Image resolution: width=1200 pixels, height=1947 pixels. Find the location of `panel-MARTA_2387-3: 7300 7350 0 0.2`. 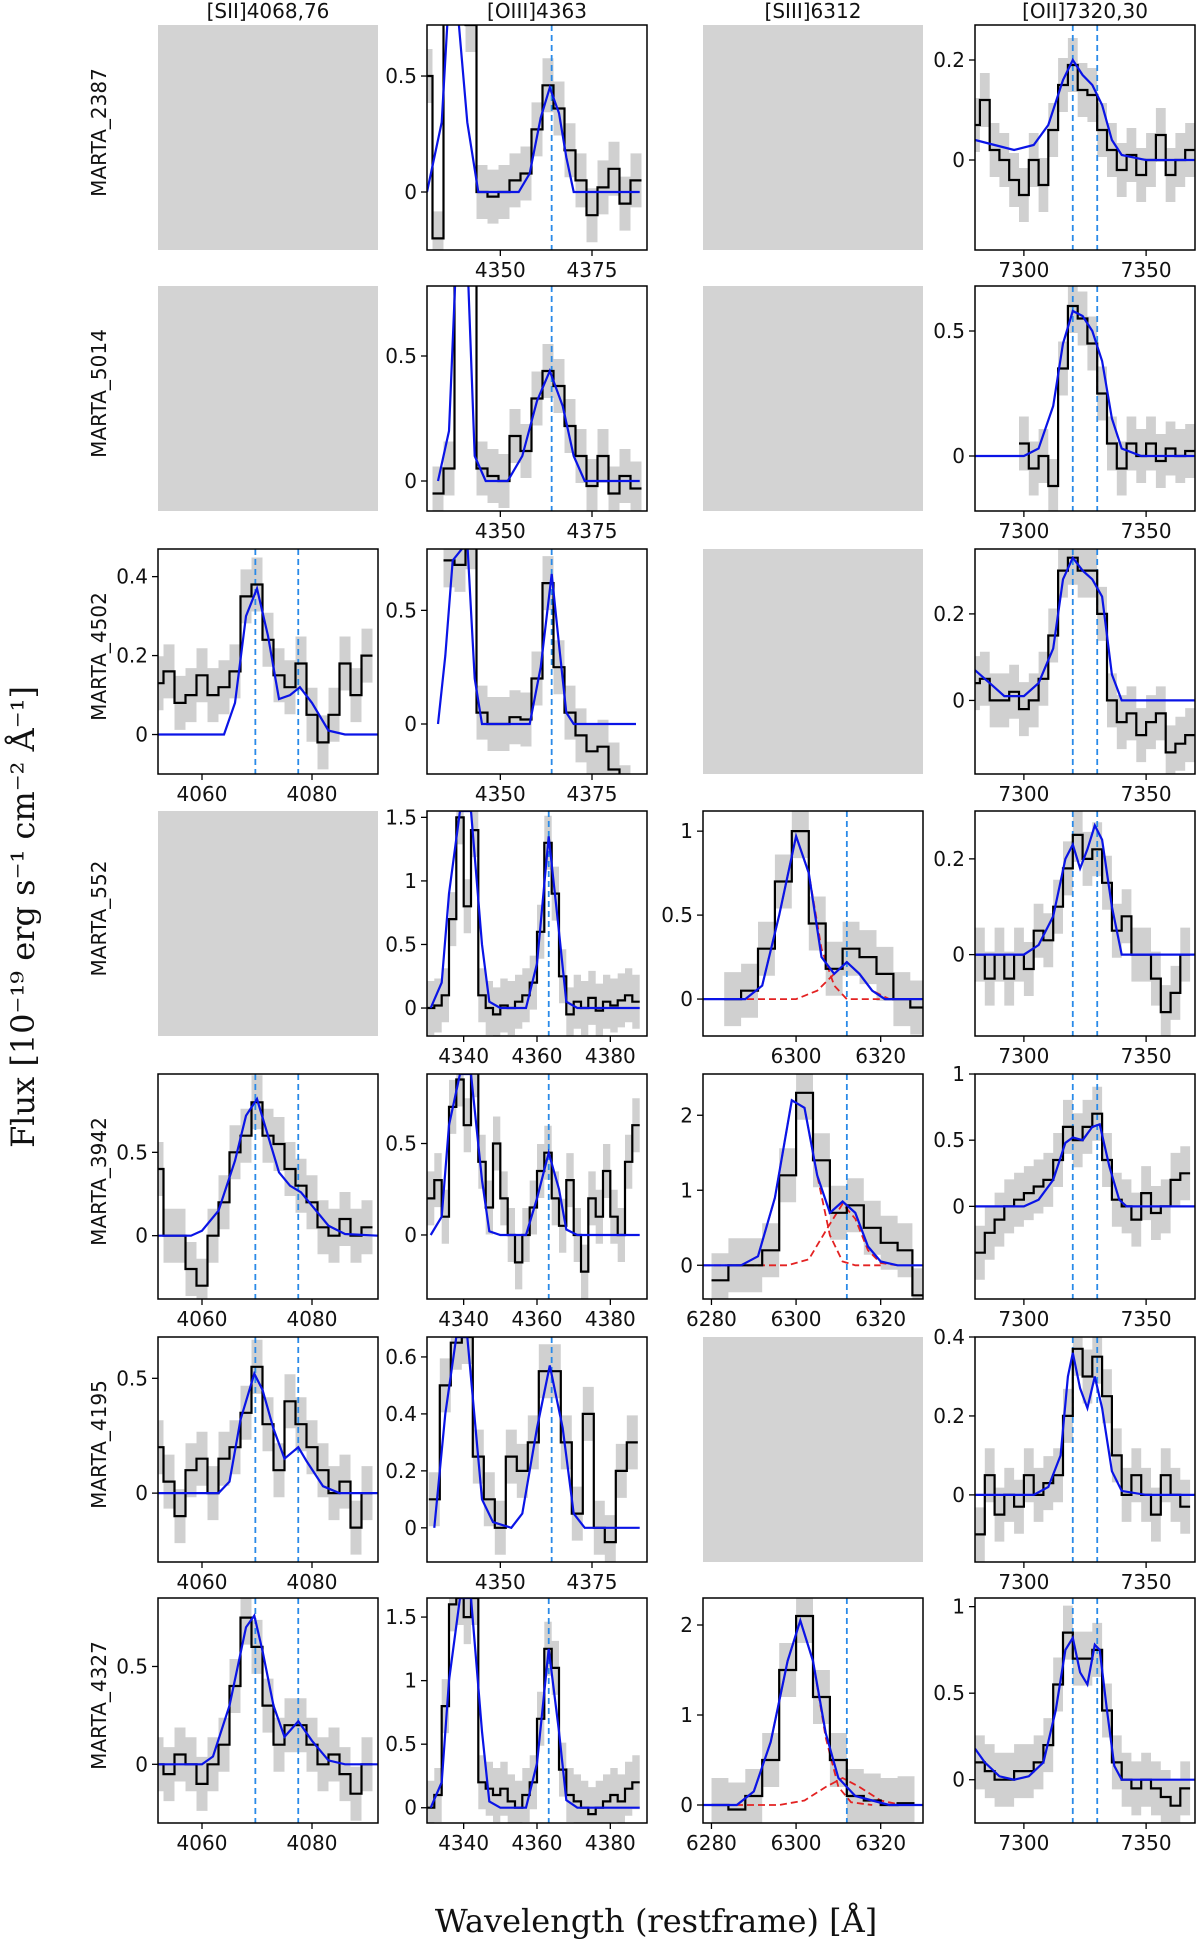

panel-MARTA_2387-3: 7300 7350 0 0.2 is located at coordinates (1064, 153).